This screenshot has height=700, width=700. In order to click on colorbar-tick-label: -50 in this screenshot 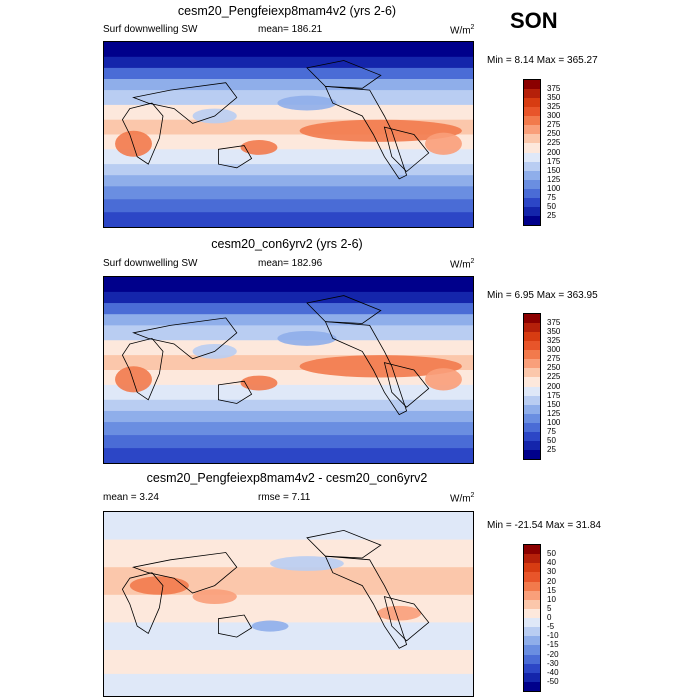, I will do `click(553, 681)`.